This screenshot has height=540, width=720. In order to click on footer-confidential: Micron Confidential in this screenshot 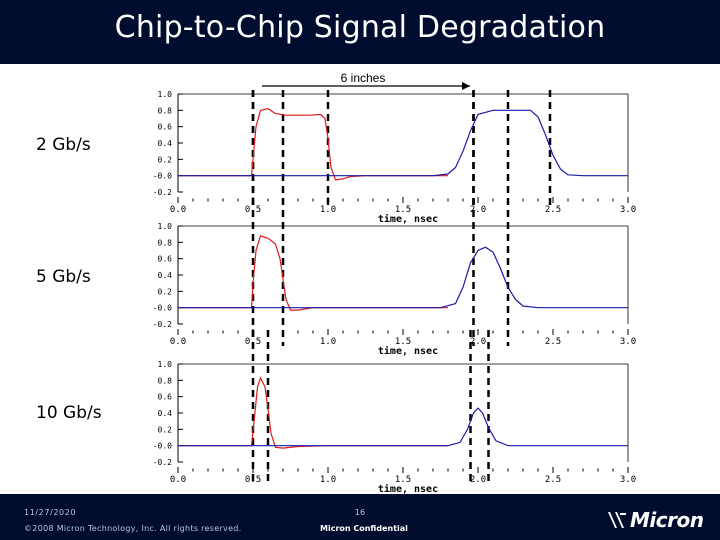, I will do `click(364, 528)`.